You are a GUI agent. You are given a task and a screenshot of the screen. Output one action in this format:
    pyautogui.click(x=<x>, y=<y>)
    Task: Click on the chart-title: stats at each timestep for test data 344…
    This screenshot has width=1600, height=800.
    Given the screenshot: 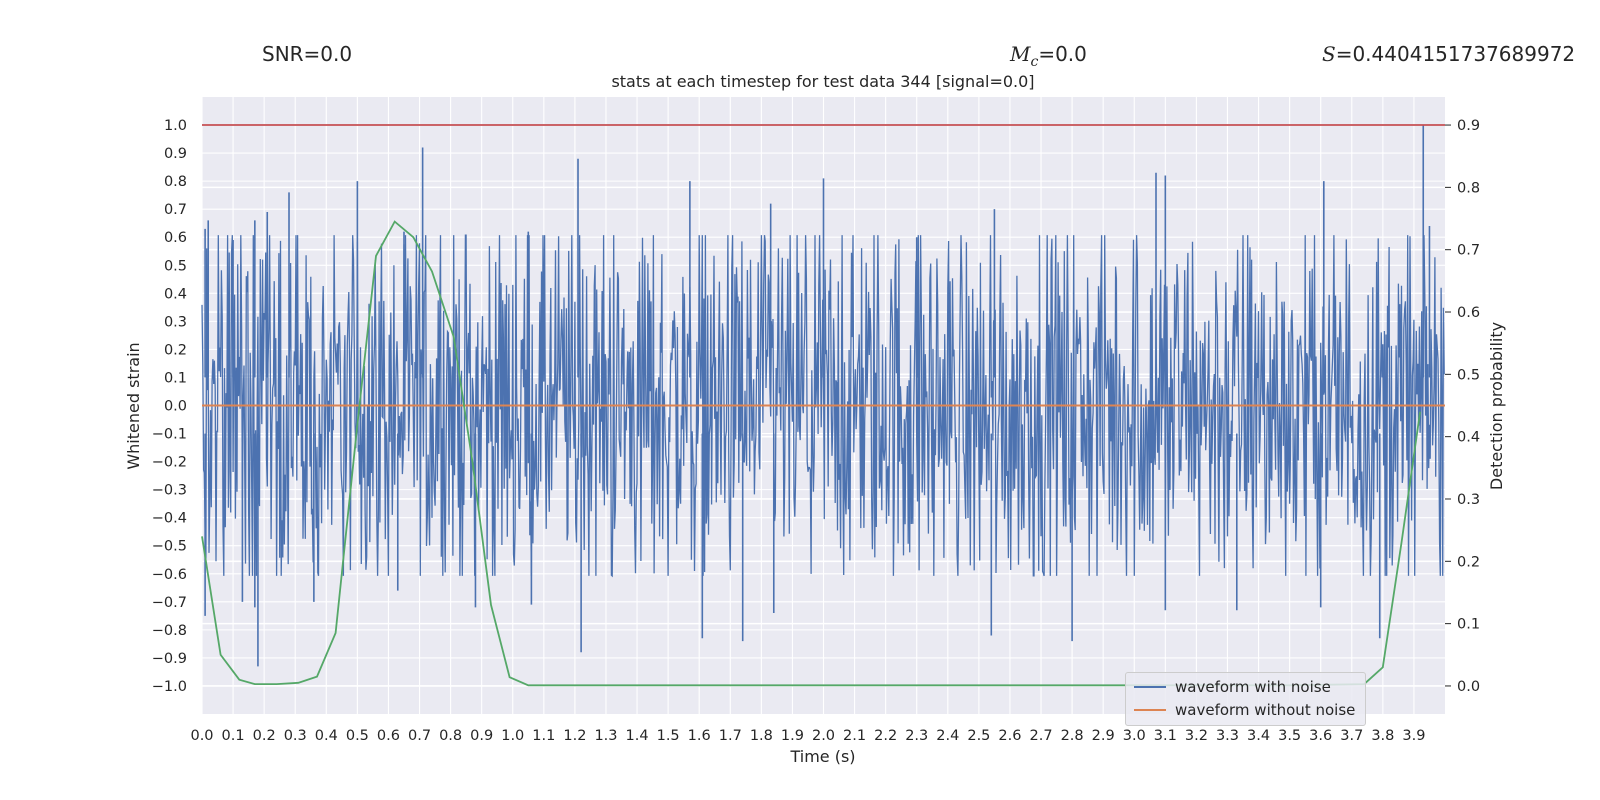 What is the action you would take?
    pyautogui.click(x=822, y=81)
    